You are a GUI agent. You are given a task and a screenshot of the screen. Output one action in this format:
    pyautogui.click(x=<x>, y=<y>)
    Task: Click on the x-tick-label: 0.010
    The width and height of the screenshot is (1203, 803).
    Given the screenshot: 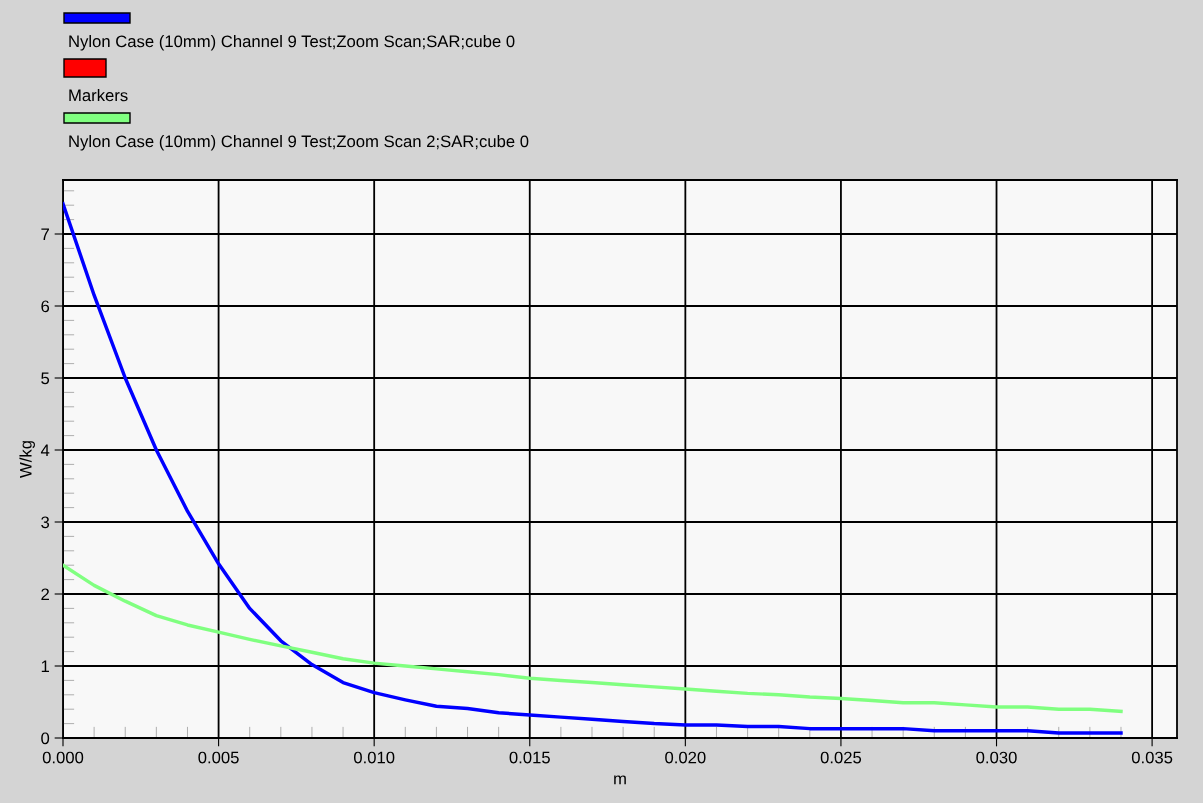 What is the action you would take?
    pyautogui.click(x=374, y=757)
    